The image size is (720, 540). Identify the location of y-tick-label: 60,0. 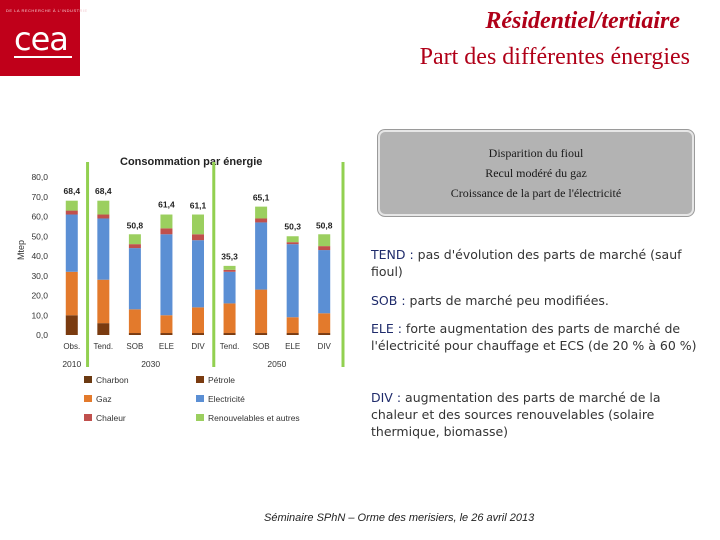
(39, 217).